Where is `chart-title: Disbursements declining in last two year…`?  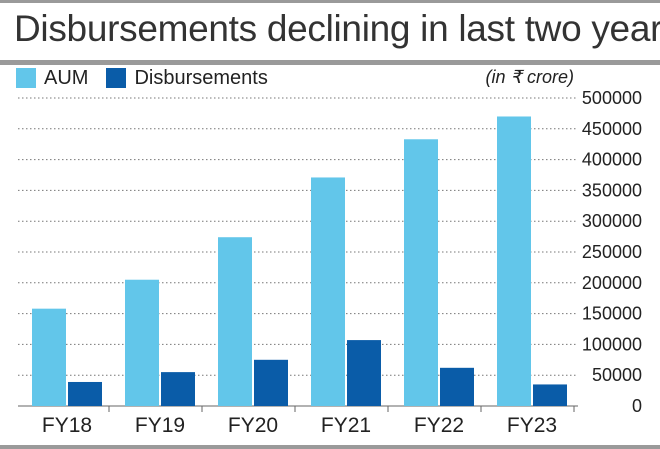 chart-title: Disbursements declining in last two year… is located at coordinates (337, 28).